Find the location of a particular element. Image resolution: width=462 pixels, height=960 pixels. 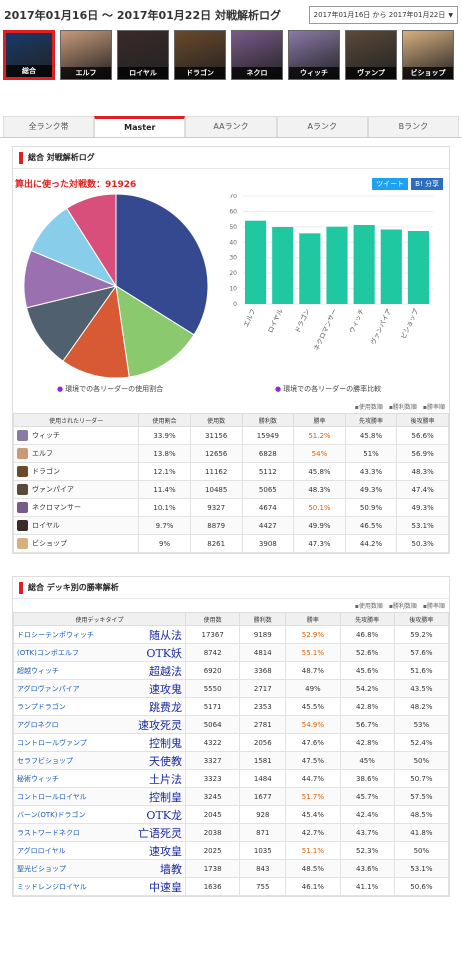

deck-cell-content: バーン(OTK)ドラゴン OTK龙 is located at coordinates (99, 815).